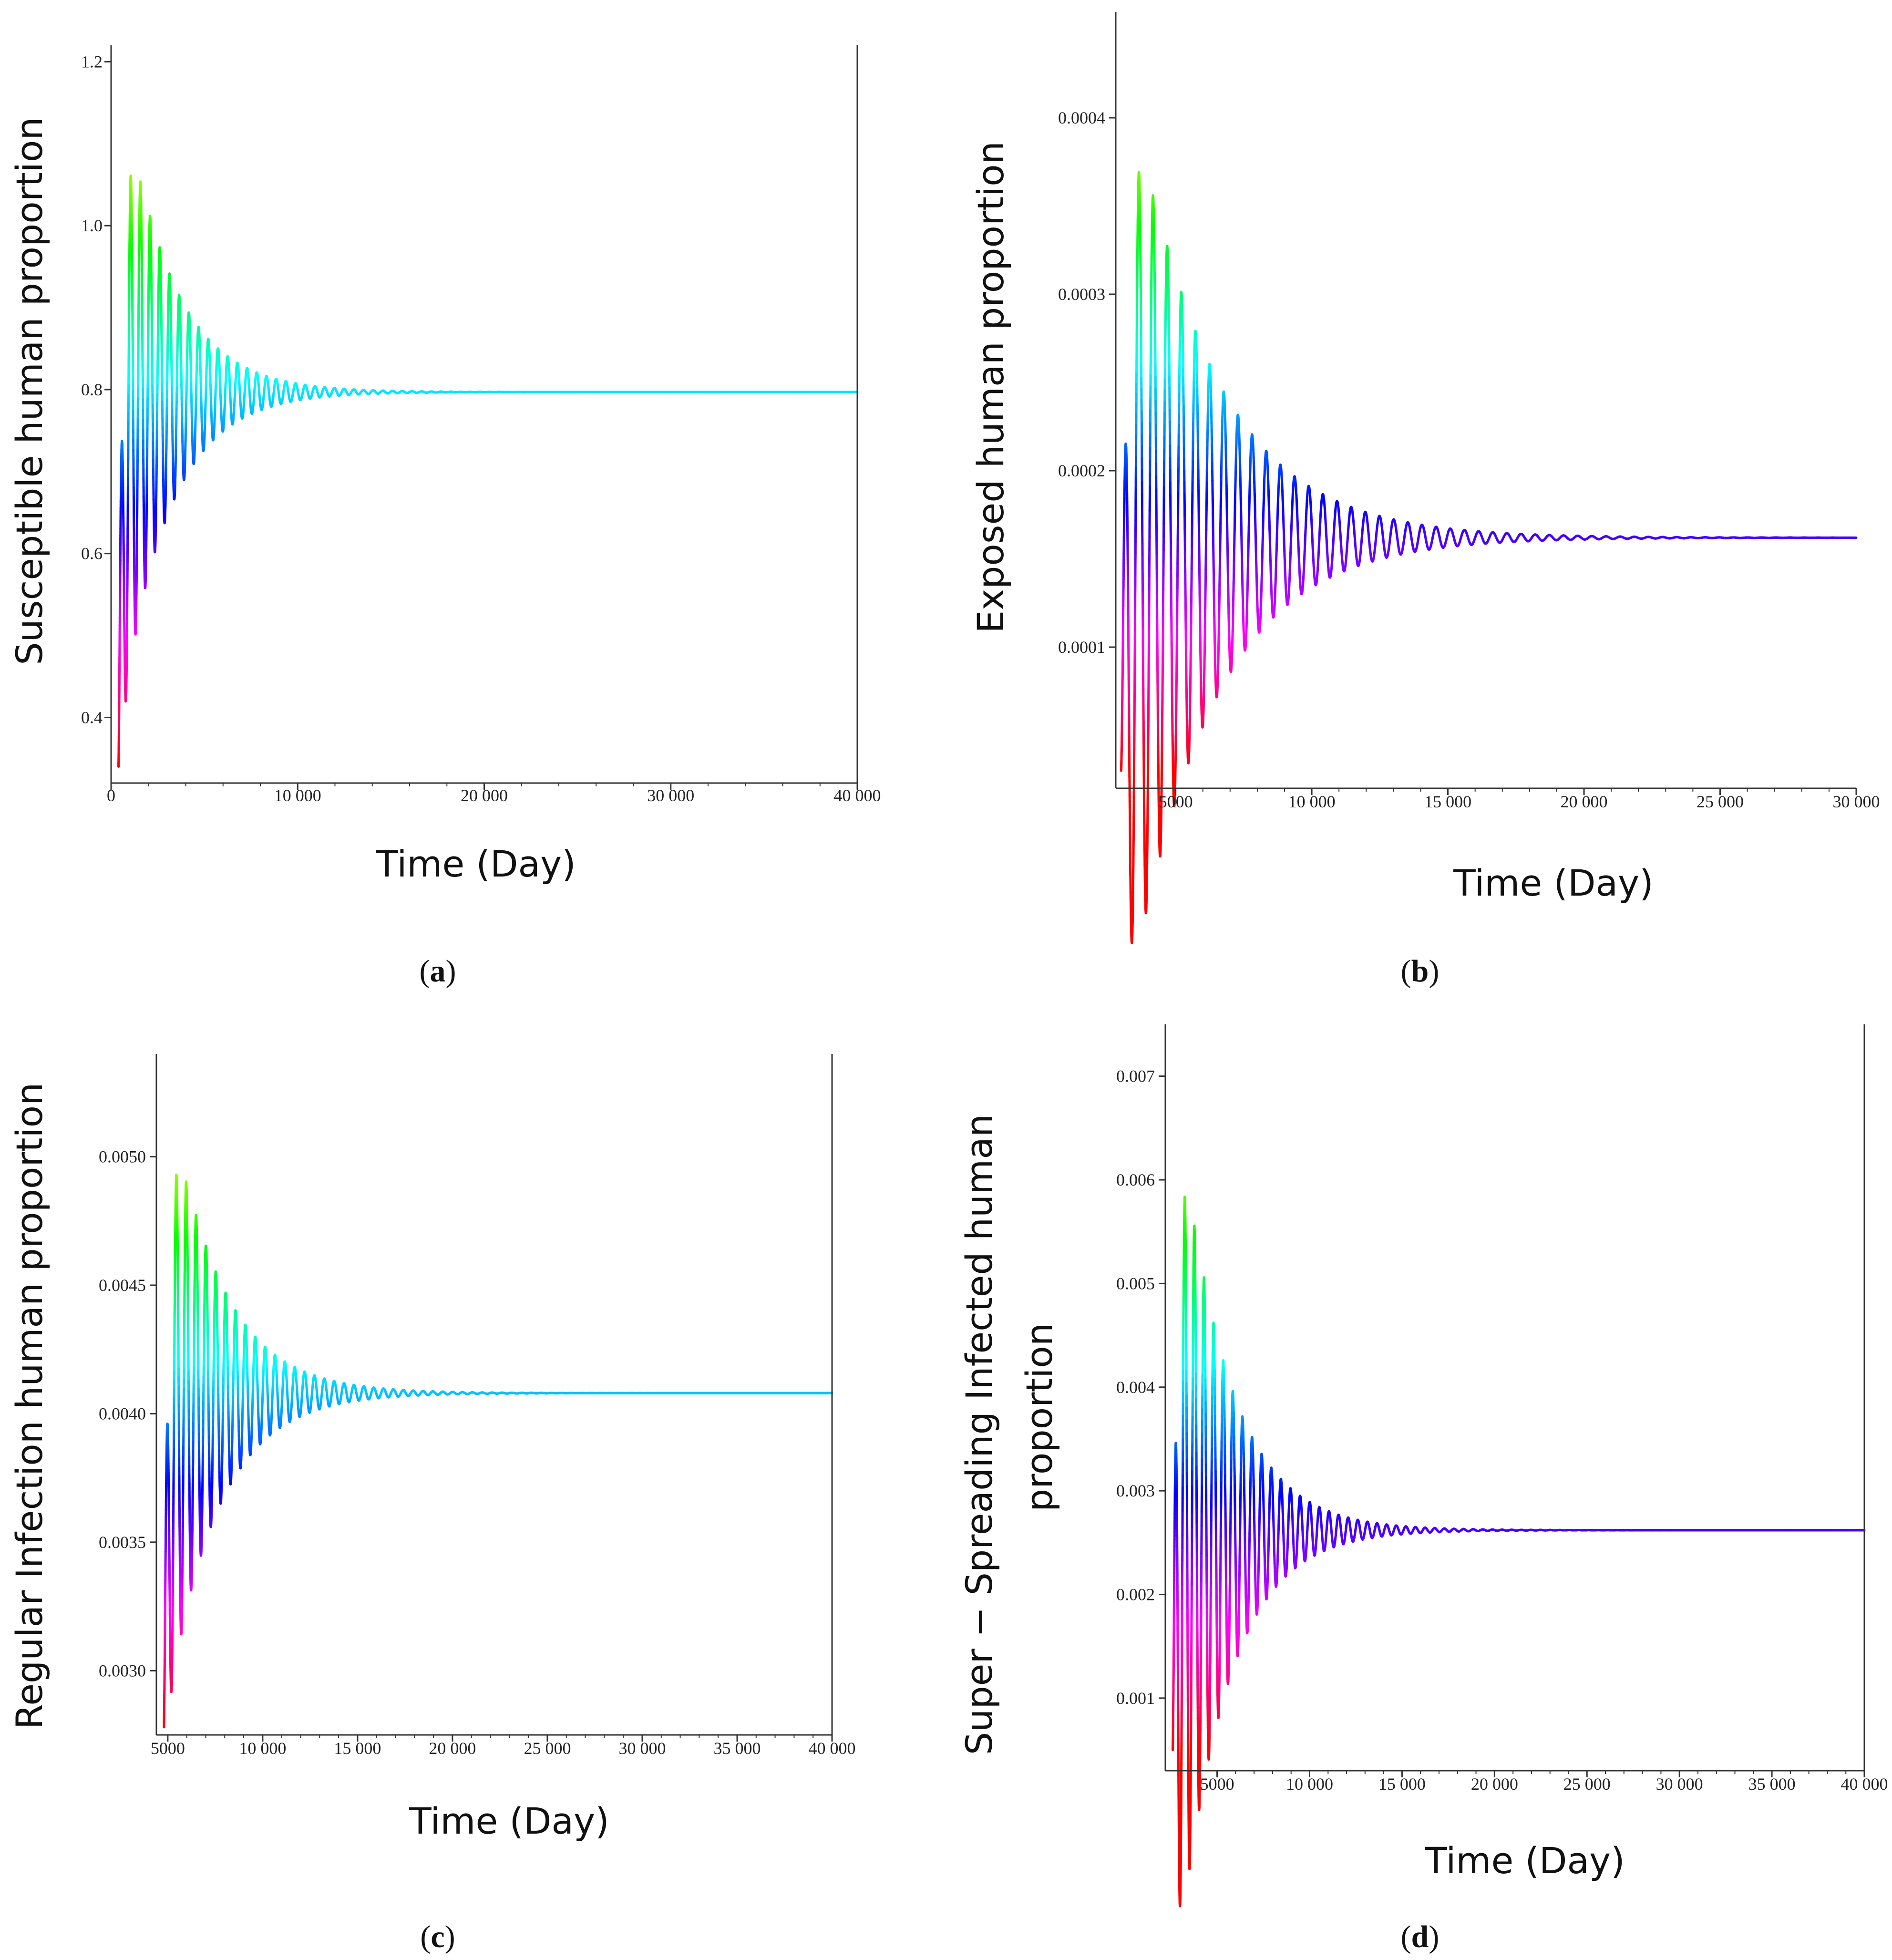  I want to click on plot-a-x-tick-label: 10 000, so click(298, 795).